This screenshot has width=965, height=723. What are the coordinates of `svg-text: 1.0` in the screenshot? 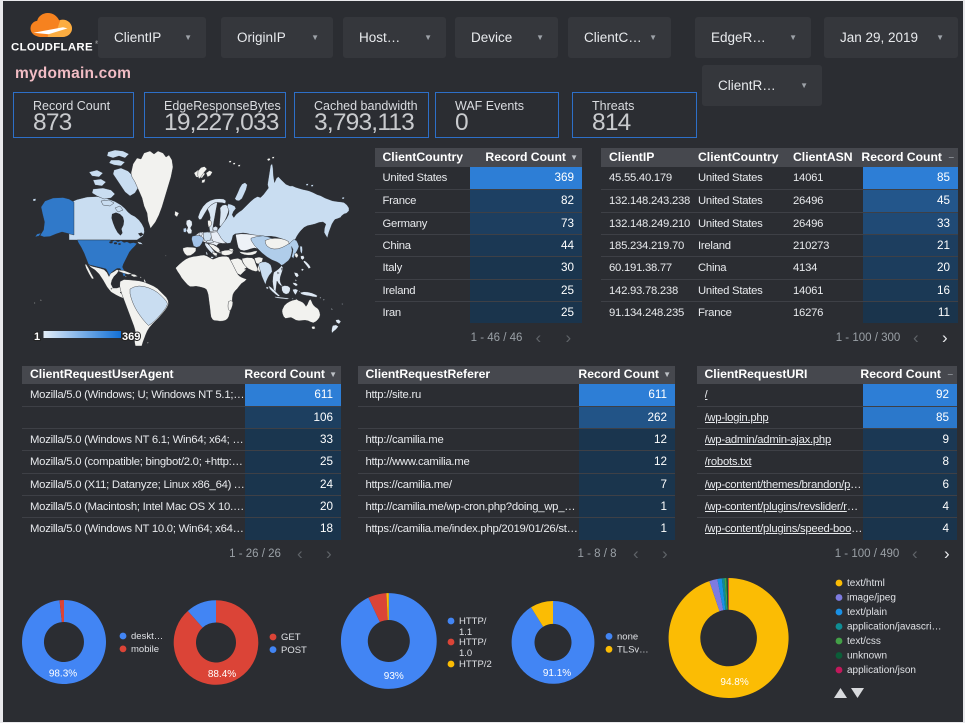 It's located at (465, 653).